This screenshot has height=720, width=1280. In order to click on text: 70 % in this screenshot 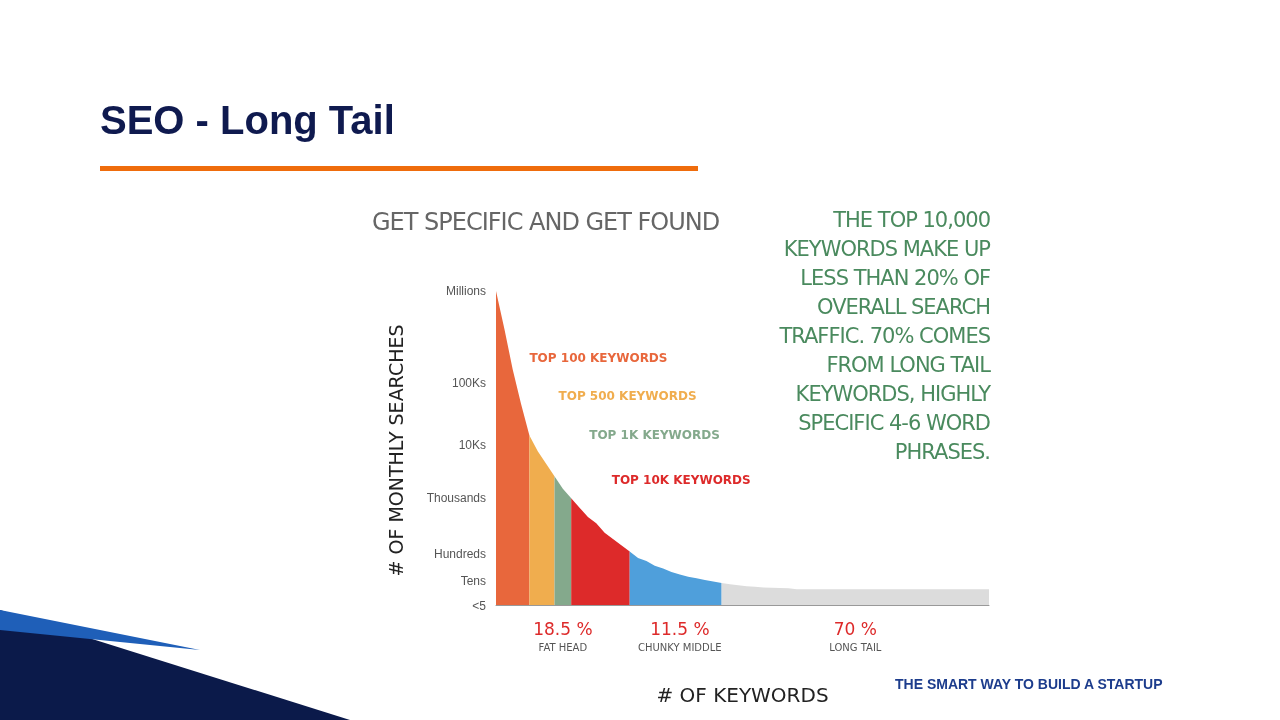, I will do `click(855, 629)`.